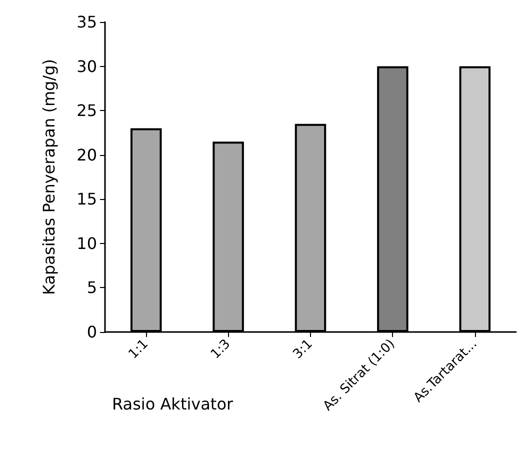  Describe the element at coordinates (86, 243) in the screenshot. I see `y-tick-label: 10` at that location.